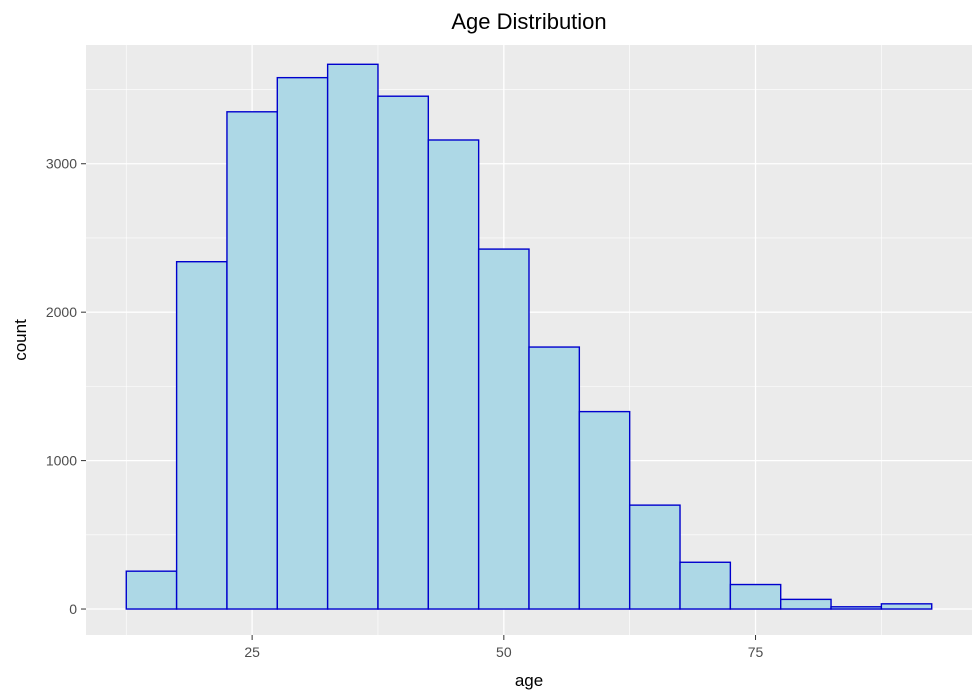  What do you see at coordinates (73, 609) in the screenshot?
I see `y-tick-label: 0` at bounding box center [73, 609].